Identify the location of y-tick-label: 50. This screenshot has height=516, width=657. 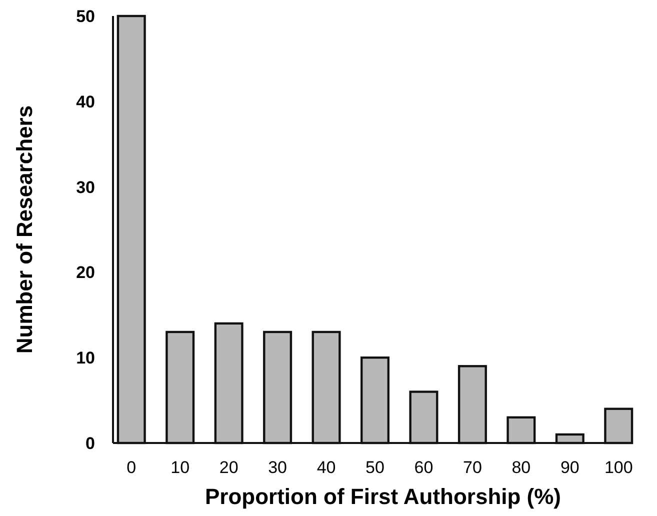
(85, 16).